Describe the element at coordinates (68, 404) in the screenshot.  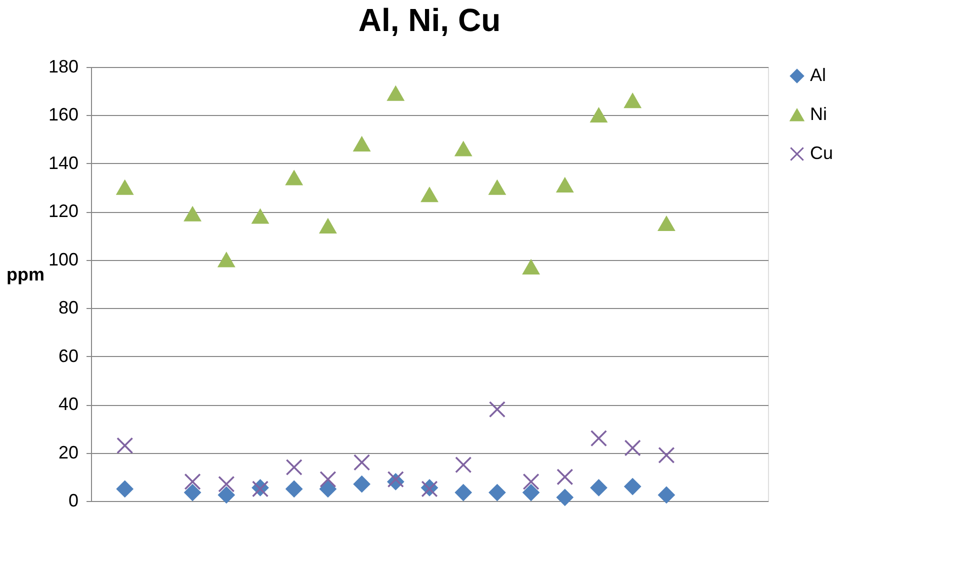
I see `y-tick-label: 40` at that location.